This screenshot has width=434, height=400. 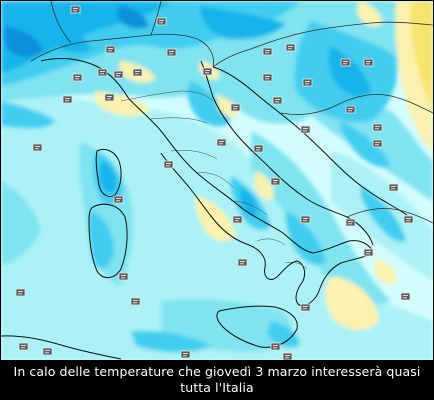 What do you see at coordinates (108, 240) in the screenshot?
I see `sardinia-coastline` at bounding box center [108, 240].